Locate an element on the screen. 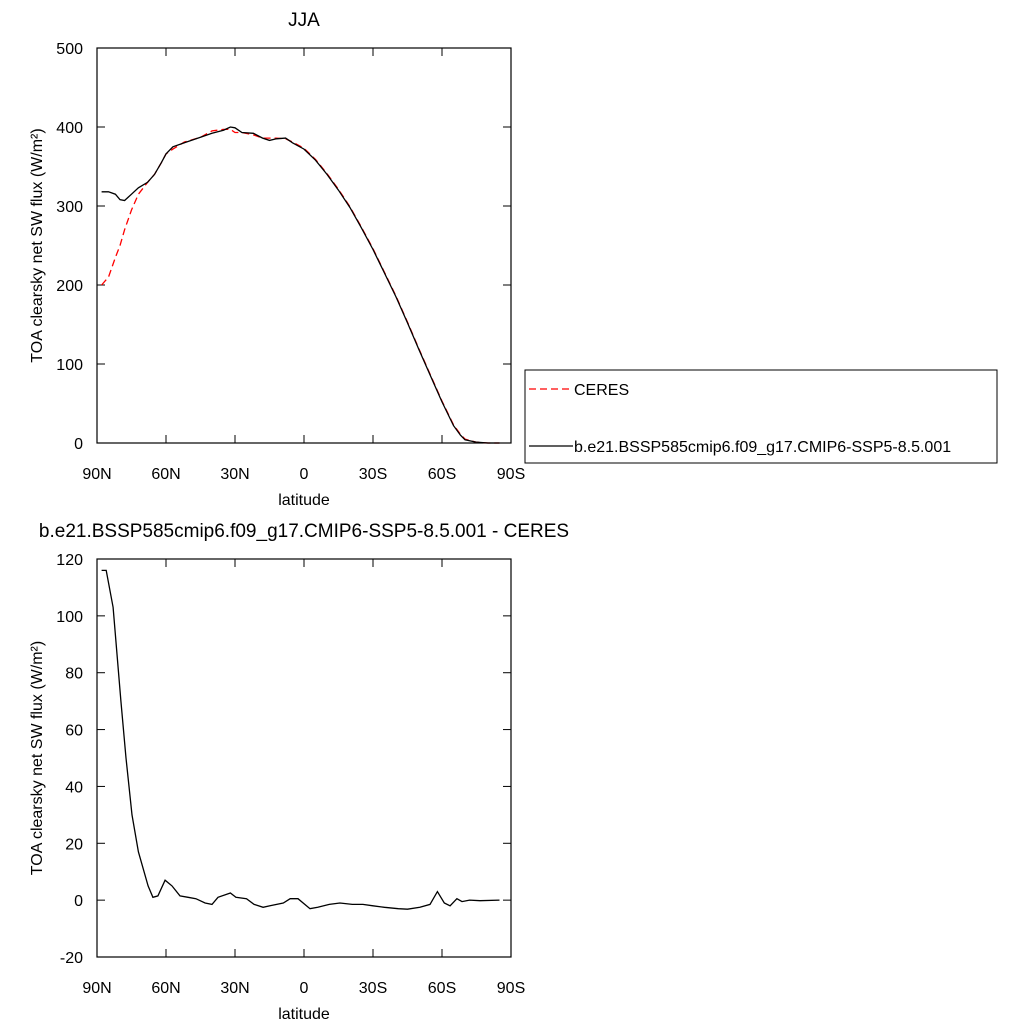 This screenshot has width=1024, height=1029. y-tick-label: 40 is located at coordinates (74, 787).